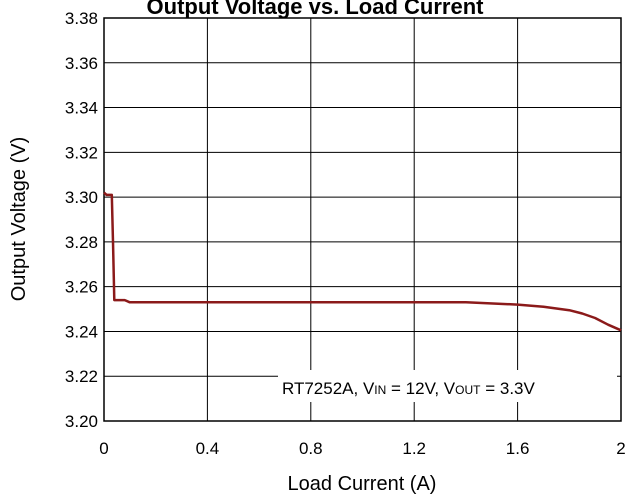 The image size is (626, 499). What do you see at coordinates (362, 484) in the screenshot?
I see `x-axis-title: Load Current (A)` at bounding box center [362, 484].